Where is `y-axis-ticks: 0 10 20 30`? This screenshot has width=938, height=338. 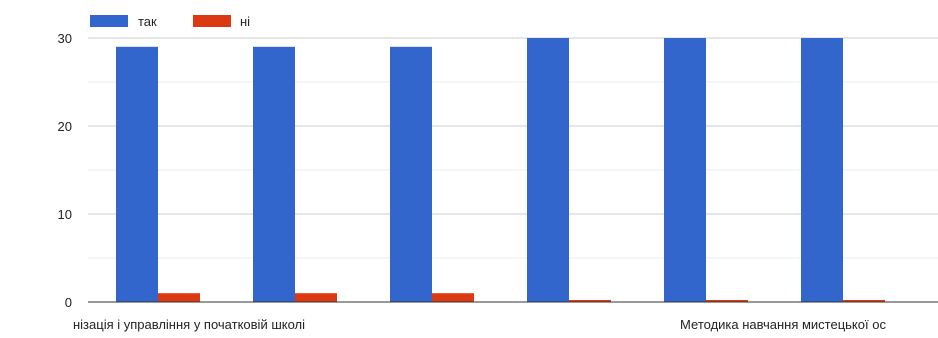 y-axis-ticks: 0 10 20 30 is located at coordinates (65, 170).